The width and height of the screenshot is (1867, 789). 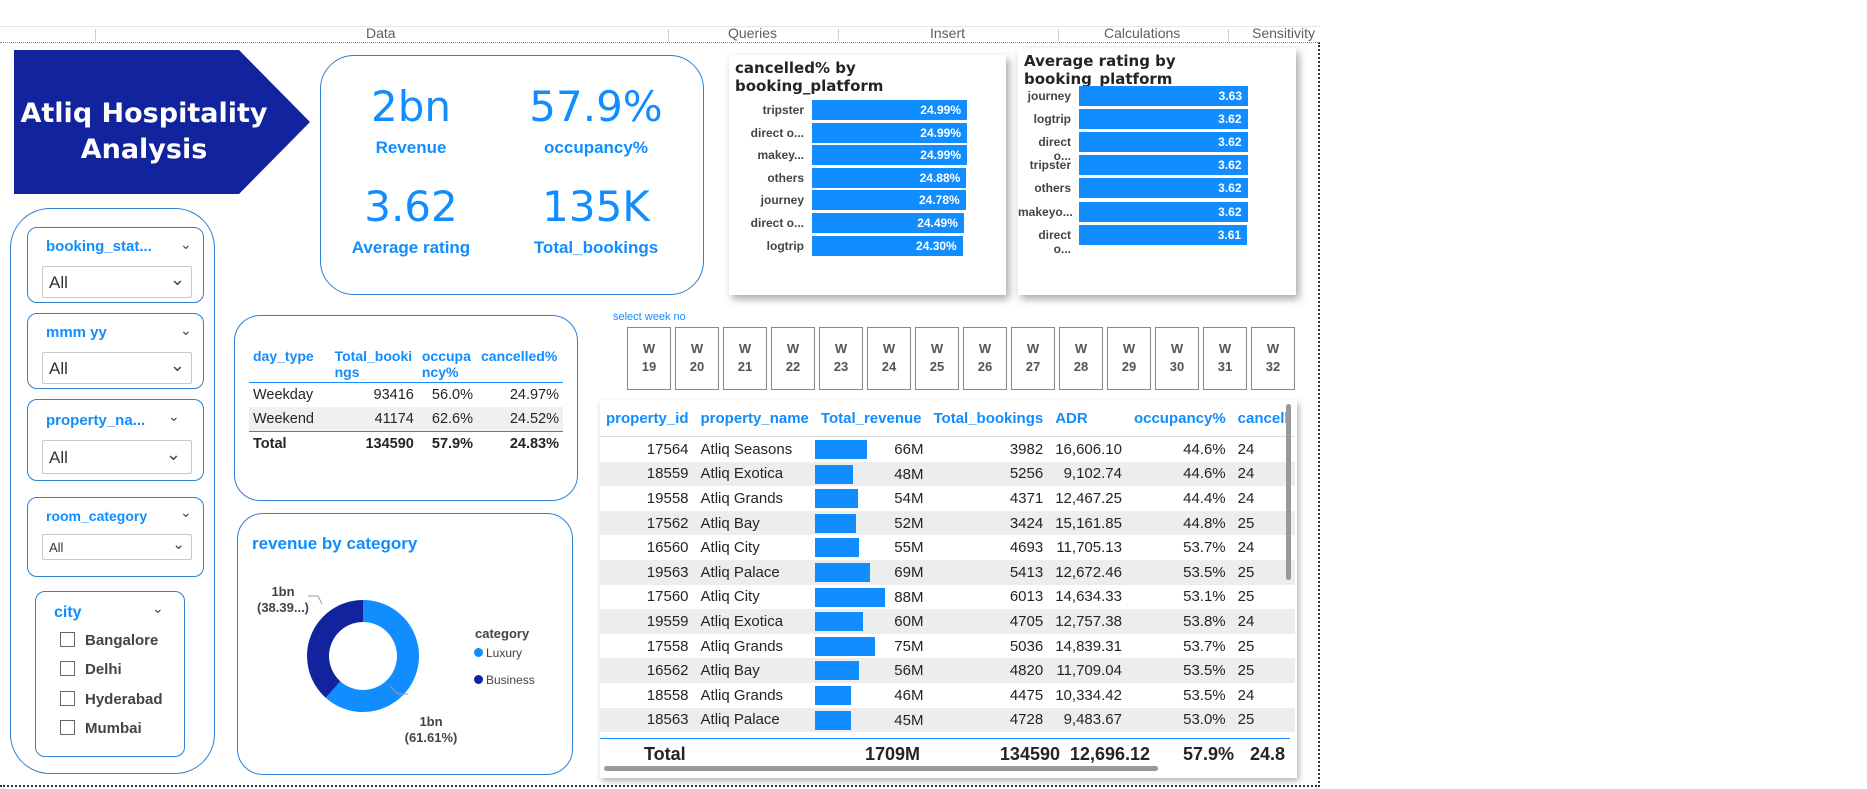 I want to click on bar-row: others 24.88%, so click(x=867, y=178).